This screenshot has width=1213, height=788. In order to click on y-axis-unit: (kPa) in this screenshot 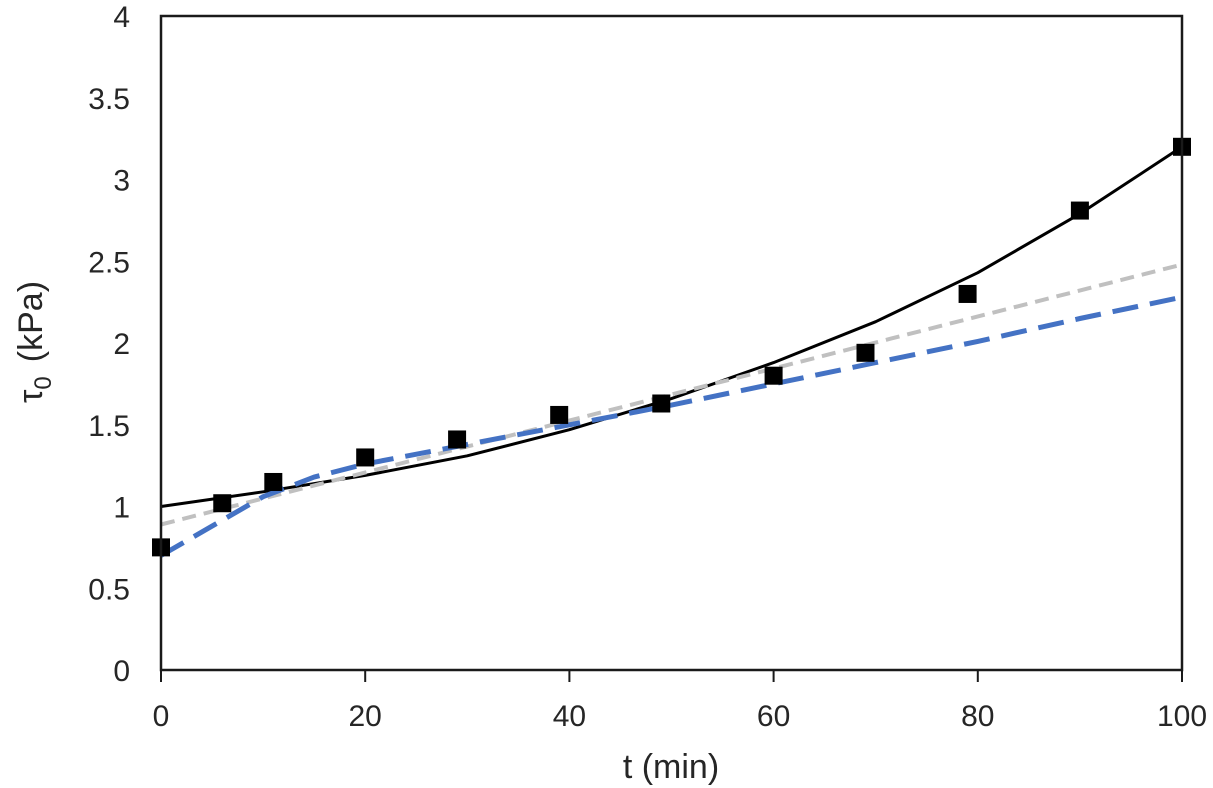, I will do `click(31, 321)`.